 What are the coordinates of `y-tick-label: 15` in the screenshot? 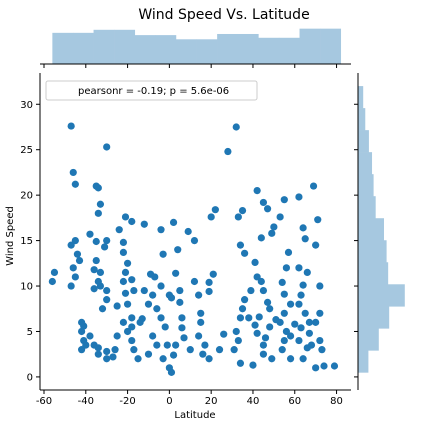 It's located at (26, 241).